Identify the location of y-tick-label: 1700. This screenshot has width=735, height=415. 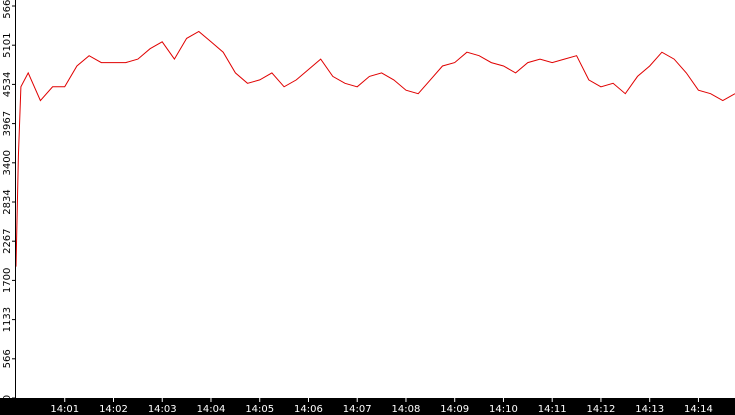
(7, 280).